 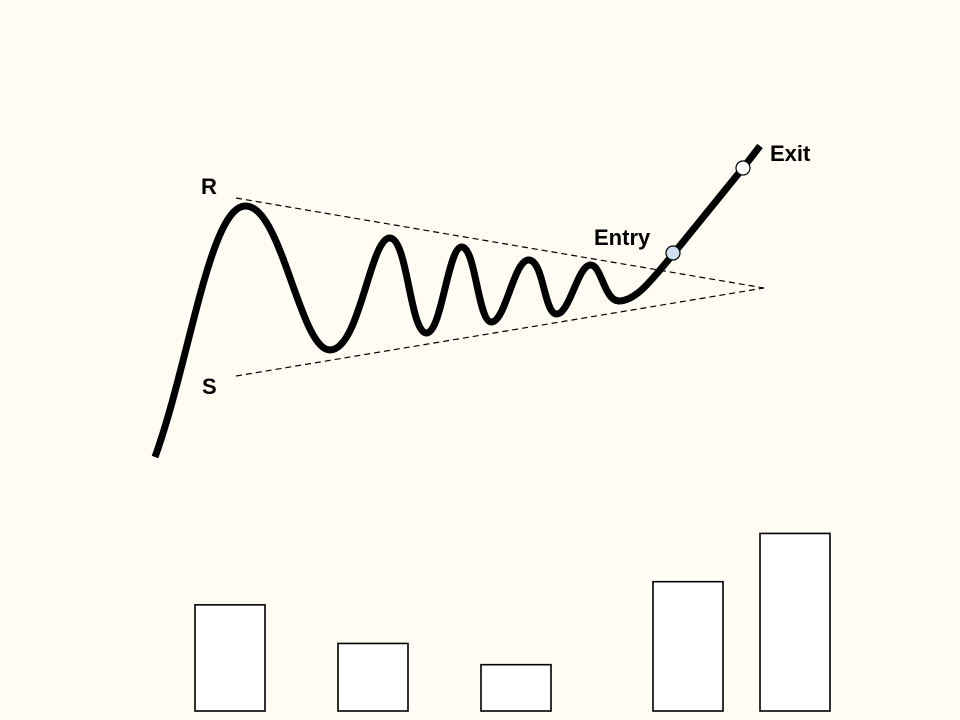 I want to click on exit-label: Exit, so click(x=790, y=153).